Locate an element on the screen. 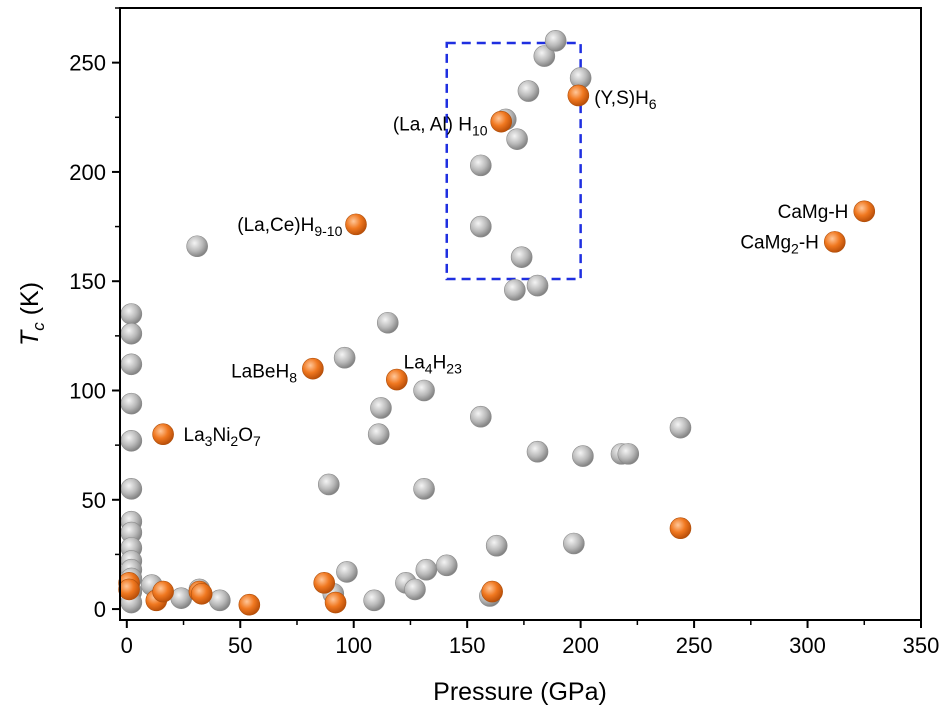 Image resolution: width=945 pixels, height=711 pixels. annotation-lace-h: (La,Ce)H9-10 is located at coordinates (289, 227).